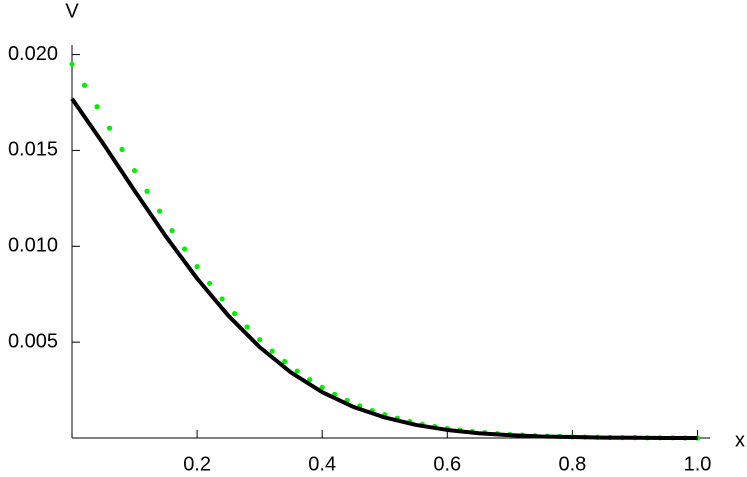 This screenshot has width=747, height=477. What do you see at coordinates (740, 440) in the screenshot?
I see `x-axis-label: x` at bounding box center [740, 440].